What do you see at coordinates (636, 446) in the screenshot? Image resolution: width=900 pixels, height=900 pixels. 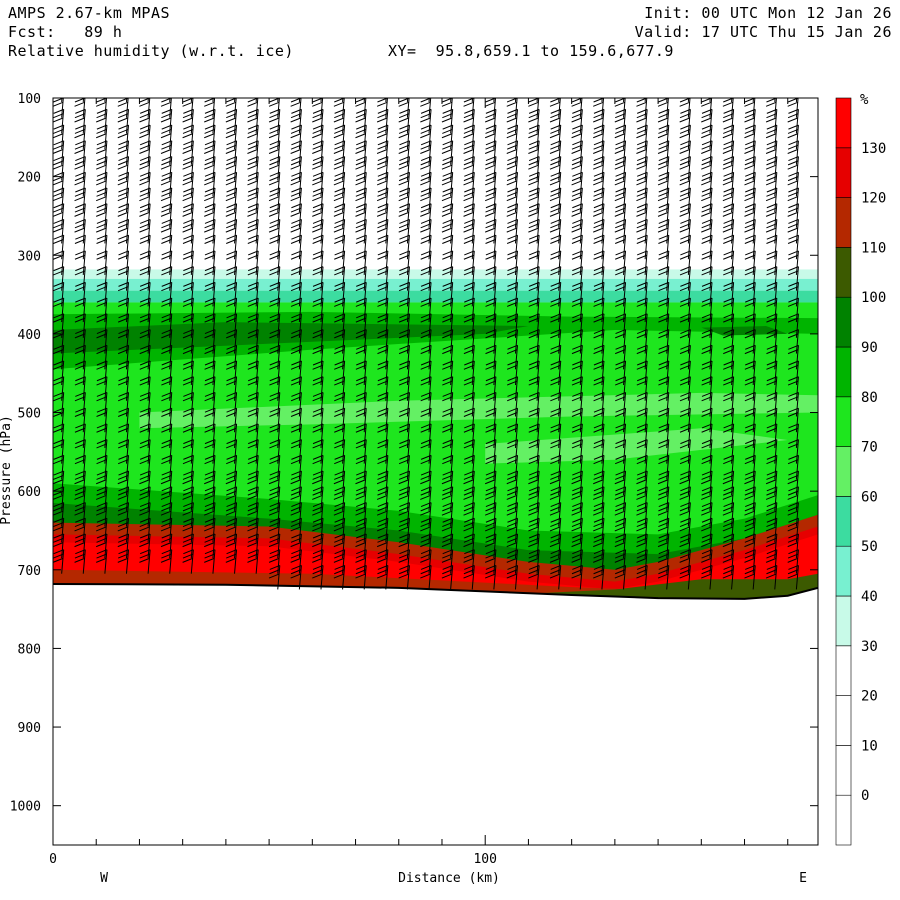 I see `rh-band-60-70-low` at bounding box center [636, 446].